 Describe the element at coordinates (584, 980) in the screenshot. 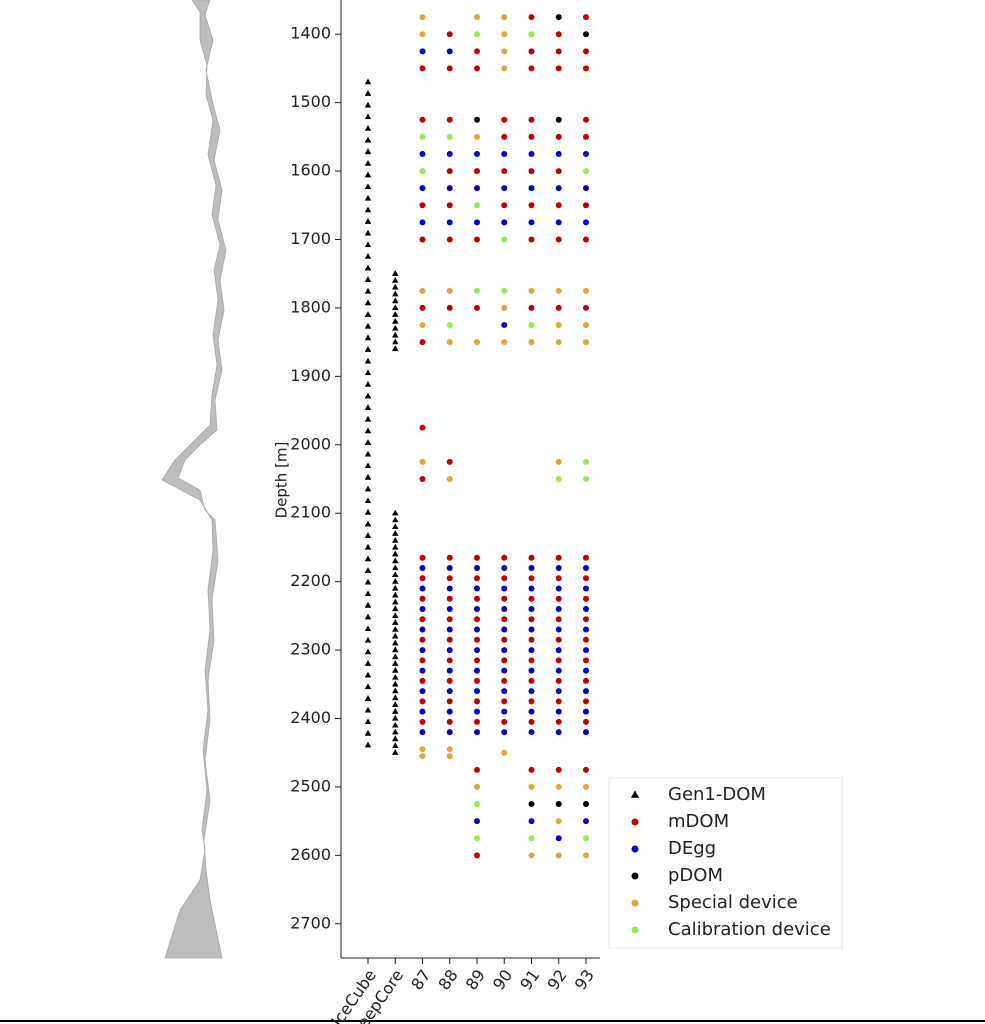

I see `x-tick-label: 93` at that location.